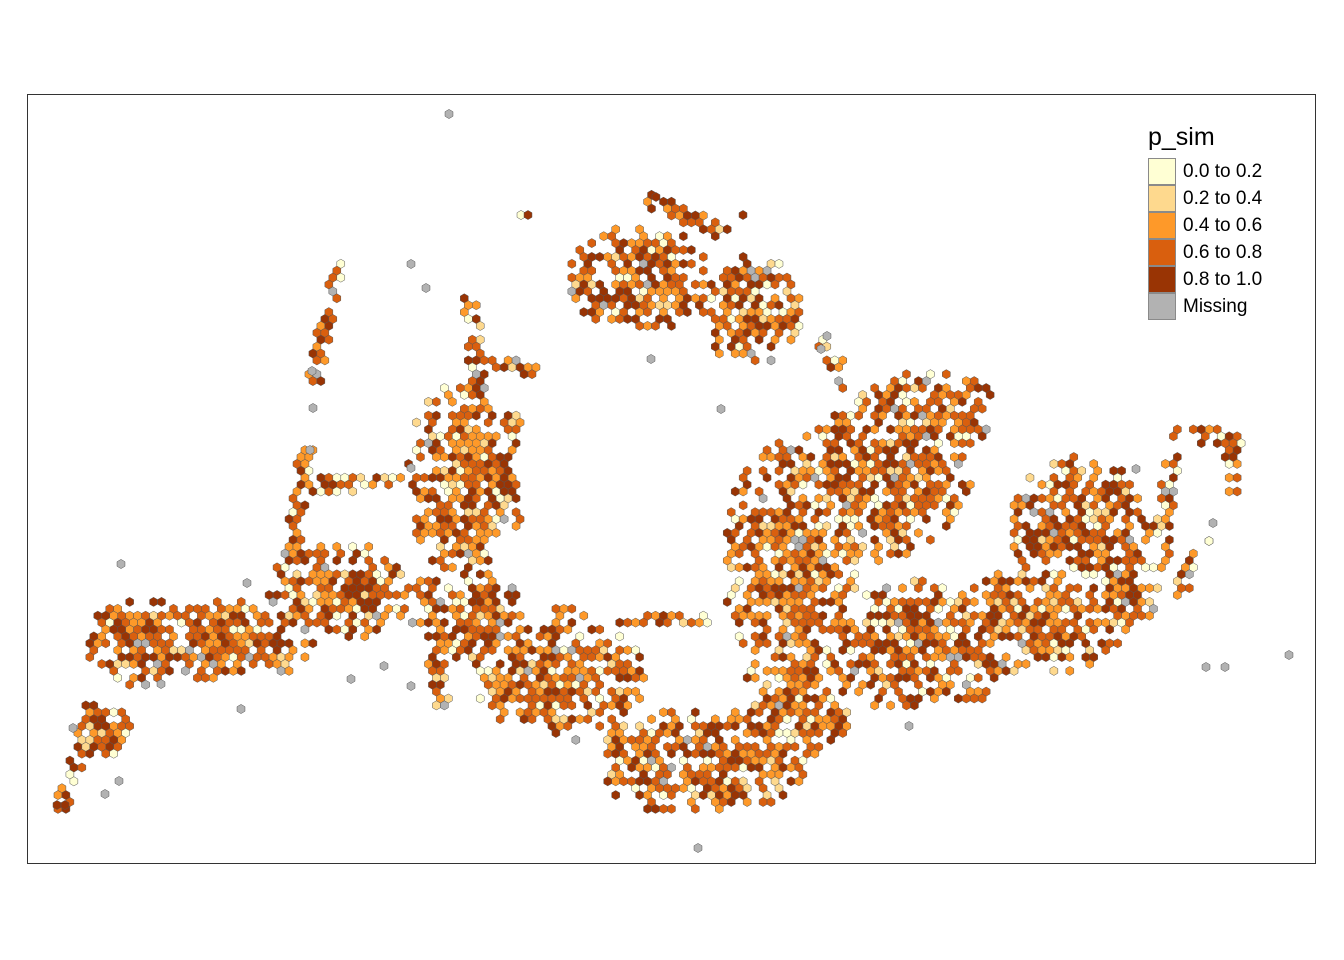 Image resolution: width=1344 pixels, height=960 pixels. Describe the element at coordinates (1223, 225) in the screenshot. I see `legend-label-2: 0.4 to 0.6` at that location.